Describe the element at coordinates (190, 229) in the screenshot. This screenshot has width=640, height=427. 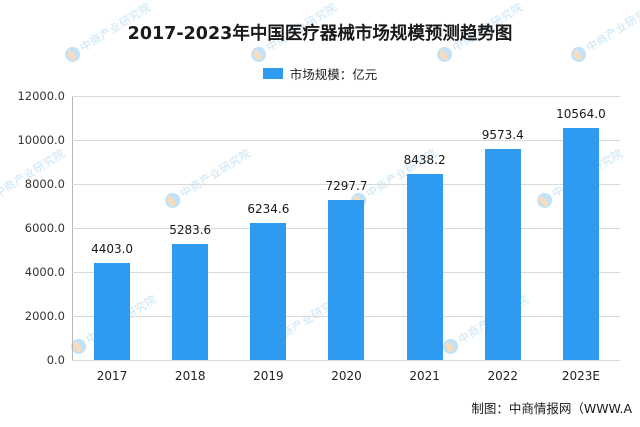
I see `bar-value-label: 5283.6` at that location.